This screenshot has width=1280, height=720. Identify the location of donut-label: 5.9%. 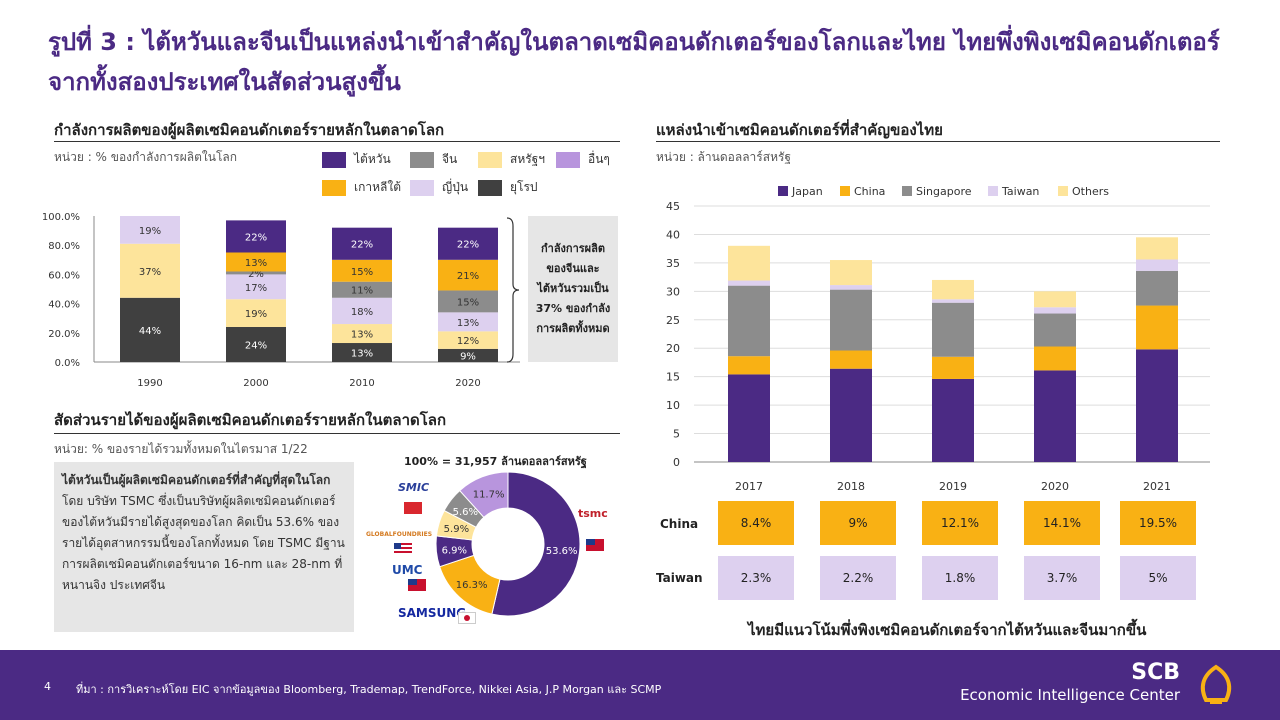
(456, 529).